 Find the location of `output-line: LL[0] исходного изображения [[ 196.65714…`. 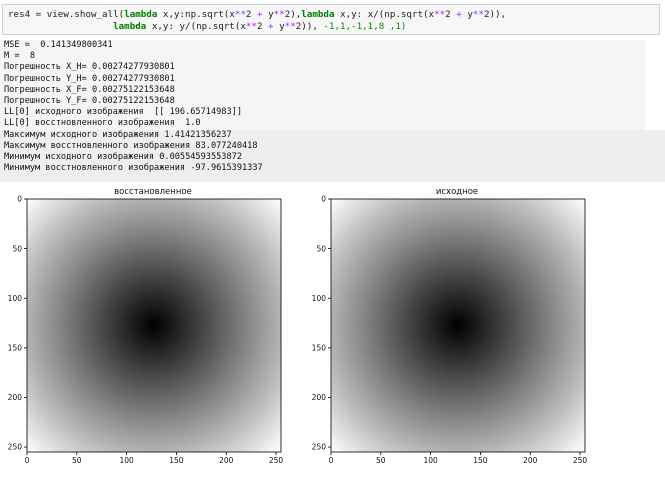

output-line: LL[0] исходного изображения [[ 196.65714… is located at coordinates (123, 112).